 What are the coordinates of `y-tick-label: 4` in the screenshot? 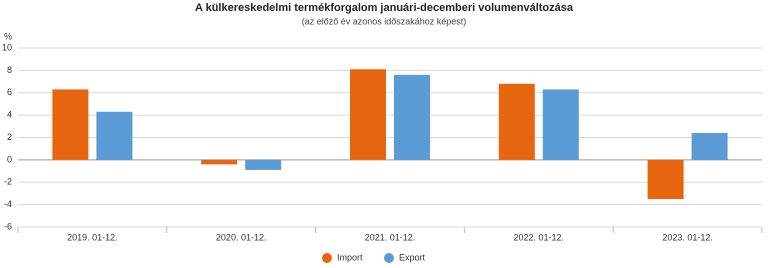 It's located at (9, 115).